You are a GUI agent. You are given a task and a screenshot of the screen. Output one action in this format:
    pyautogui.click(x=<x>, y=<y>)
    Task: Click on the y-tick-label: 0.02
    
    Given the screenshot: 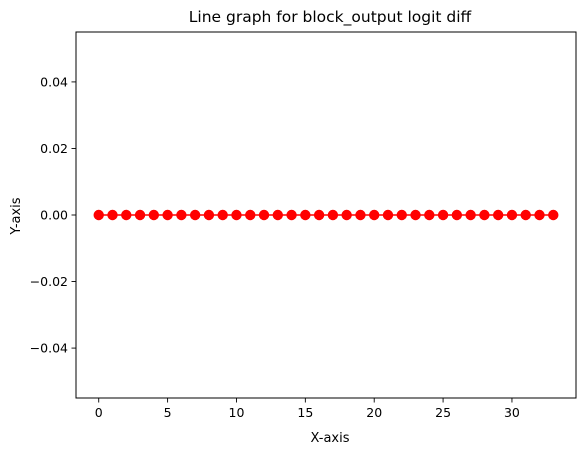 What is the action you would take?
    pyautogui.click(x=54, y=148)
    